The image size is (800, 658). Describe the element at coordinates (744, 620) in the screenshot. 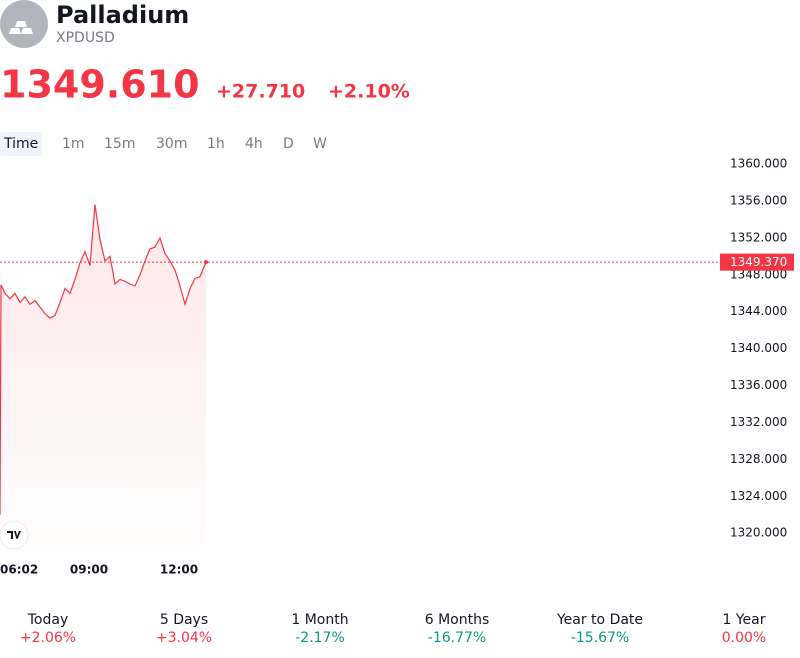

I see `period-label: 1 Year` at that location.